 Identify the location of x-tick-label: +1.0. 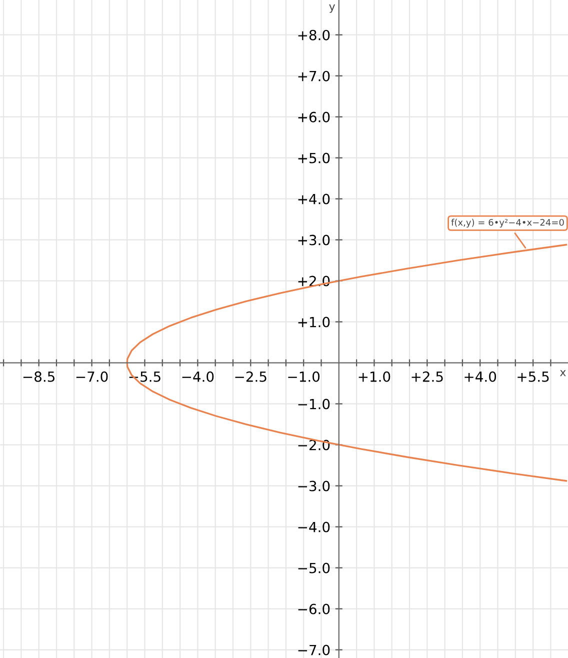
(374, 376).